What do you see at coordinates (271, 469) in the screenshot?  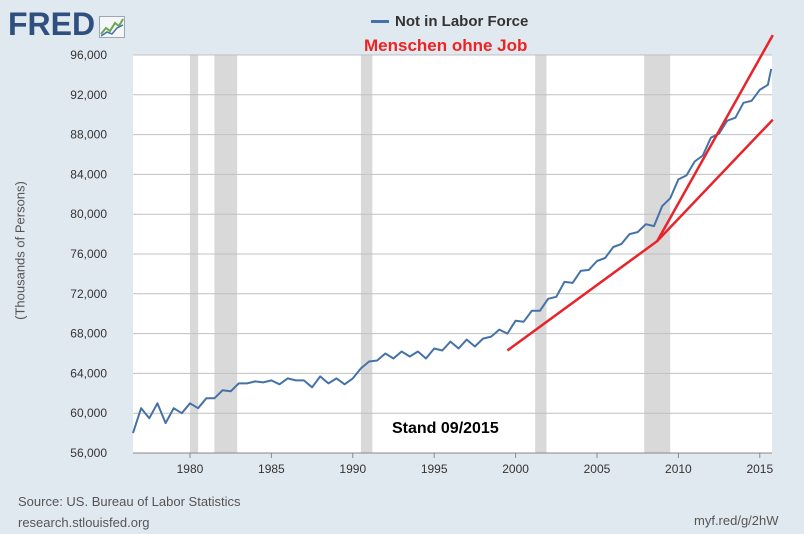 I see `x-tick-label: 1985` at bounding box center [271, 469].